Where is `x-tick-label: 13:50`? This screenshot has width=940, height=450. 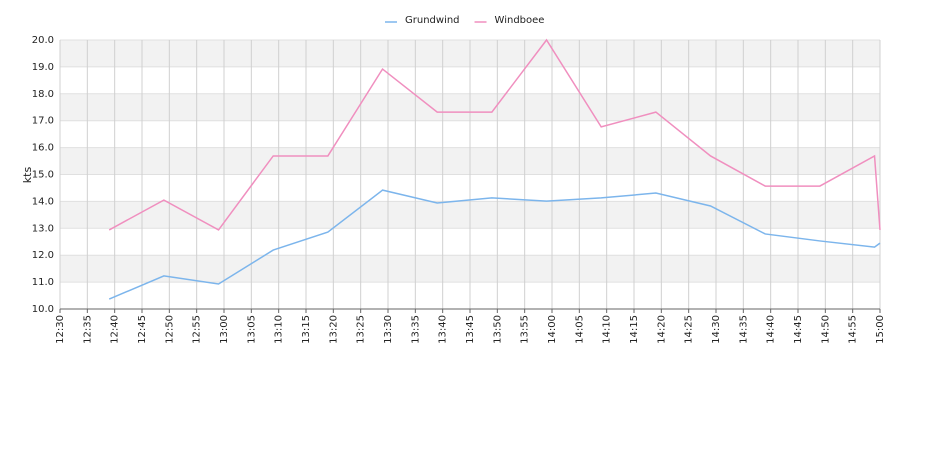 x-tick-label: 13:50 is located at coordinates (497, 329).